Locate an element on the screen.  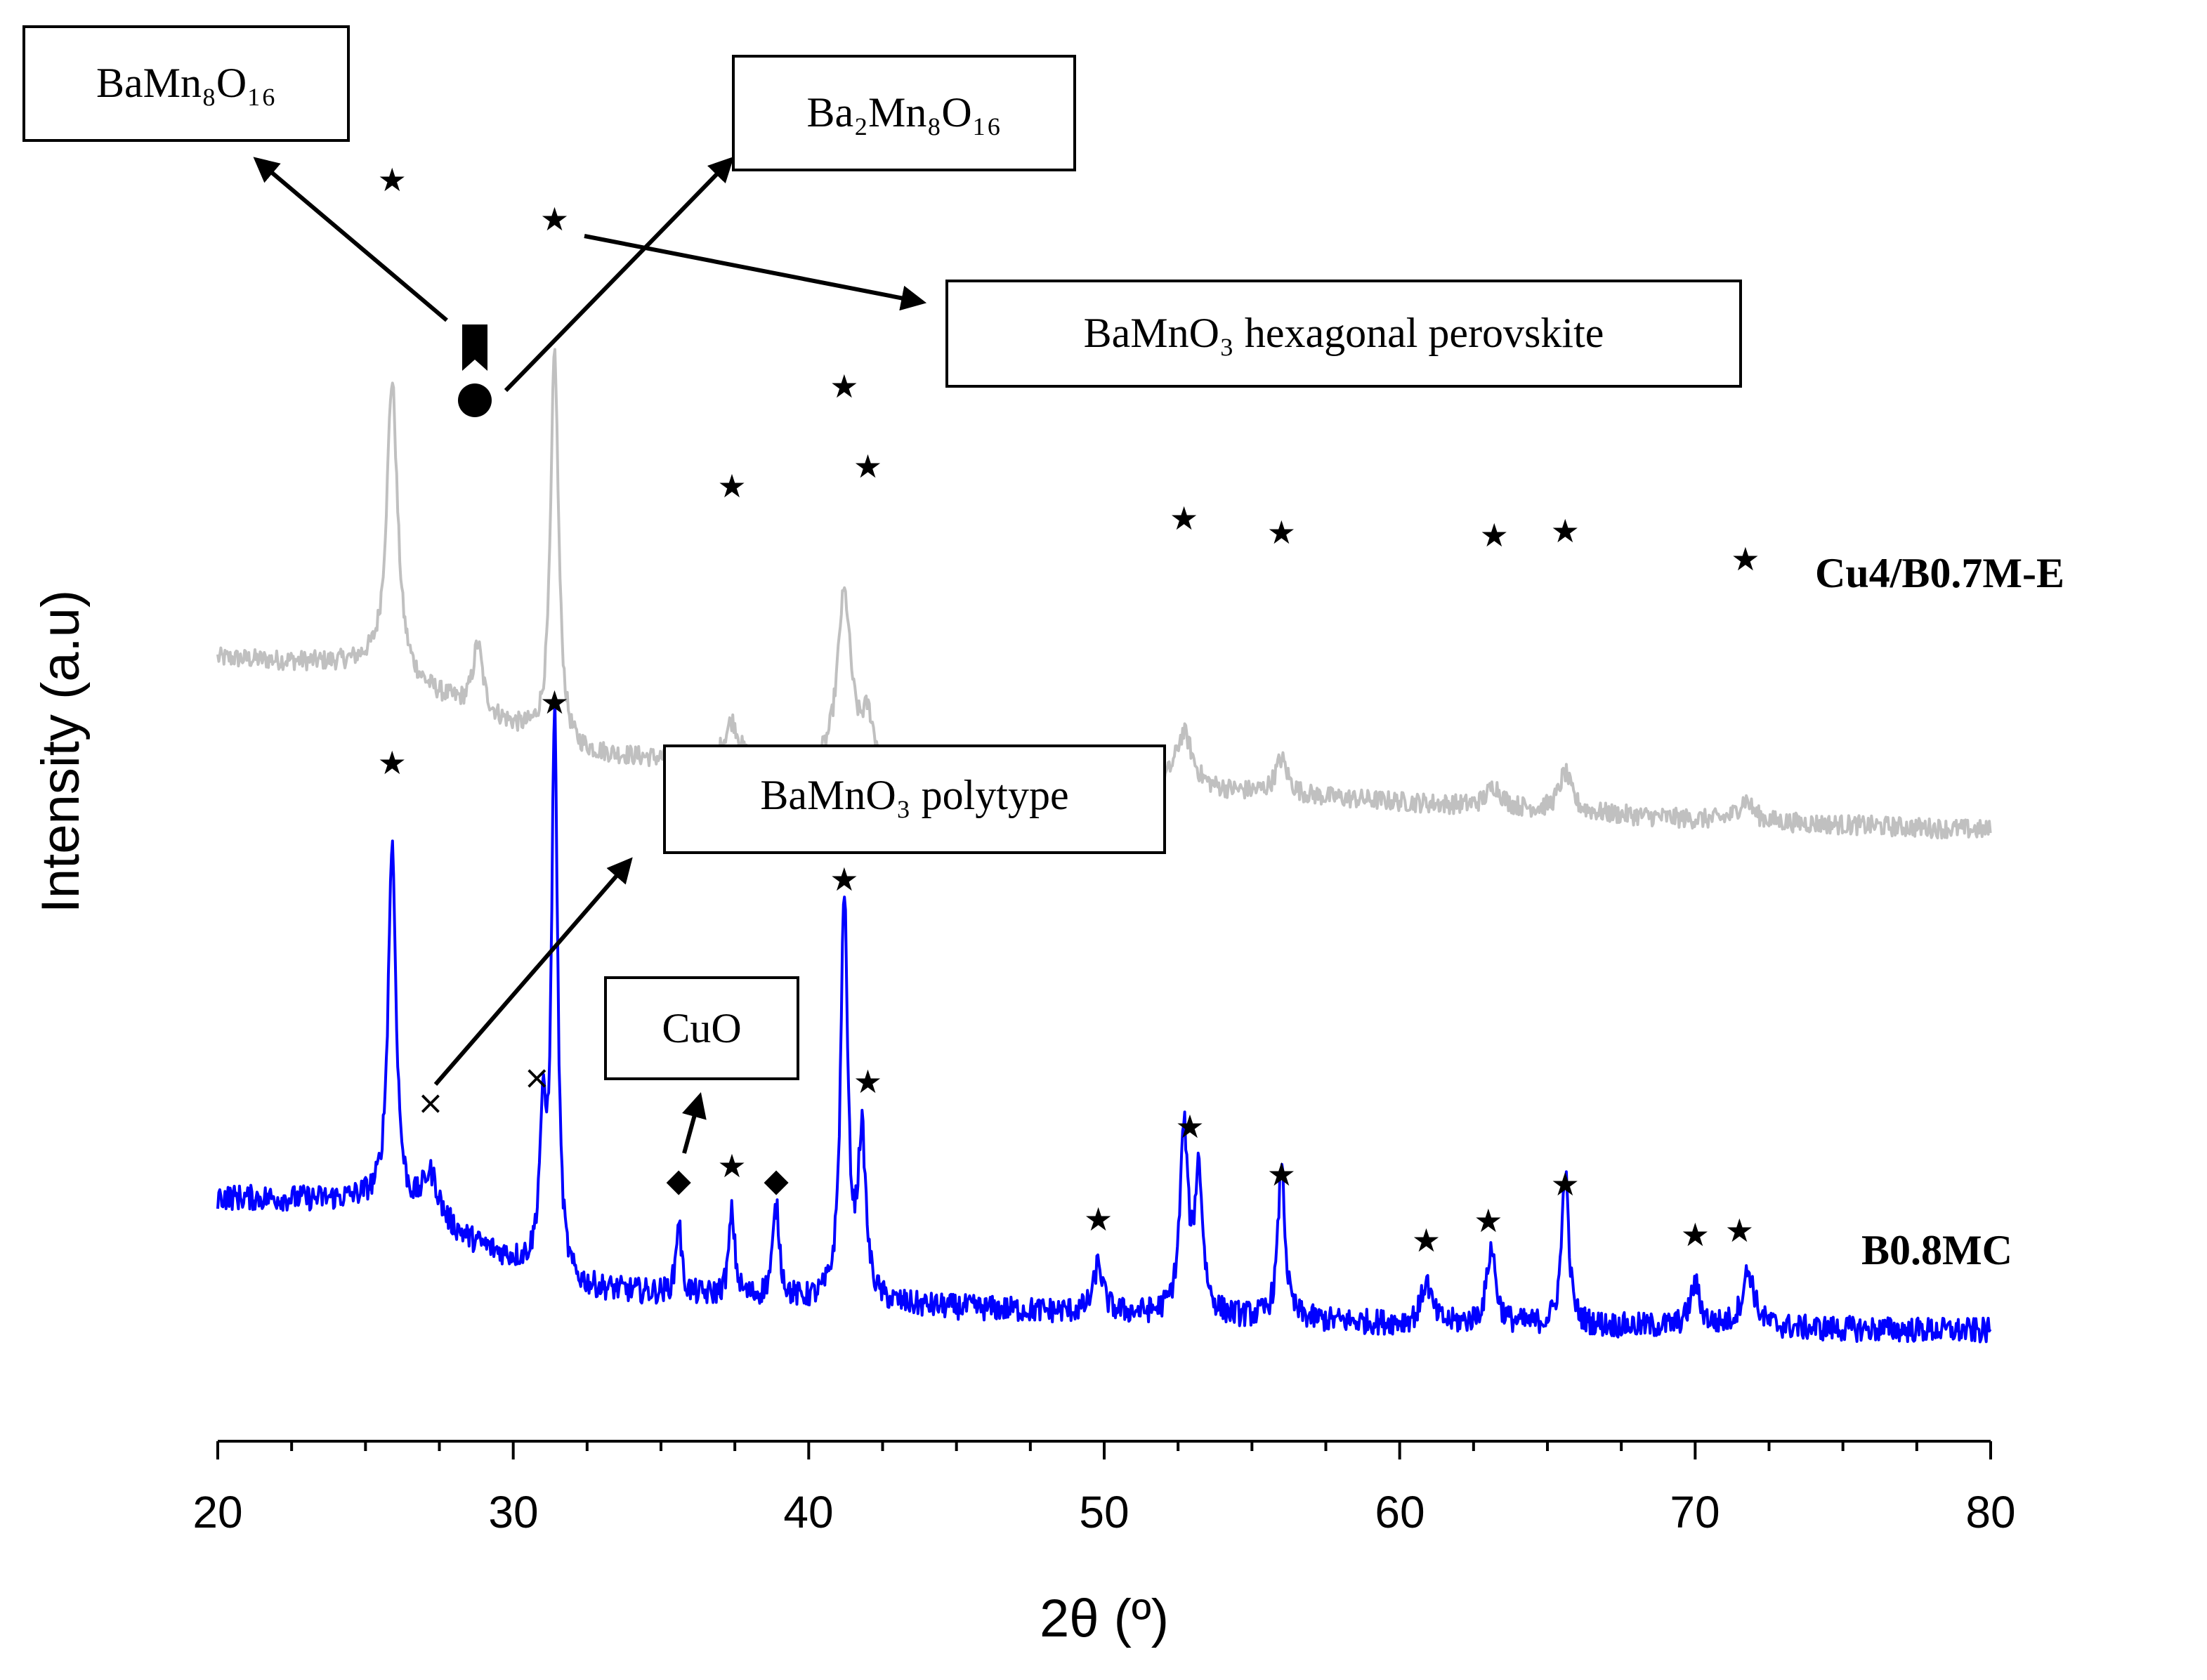
arrow-cuo is located at coordinates (694, 1123).